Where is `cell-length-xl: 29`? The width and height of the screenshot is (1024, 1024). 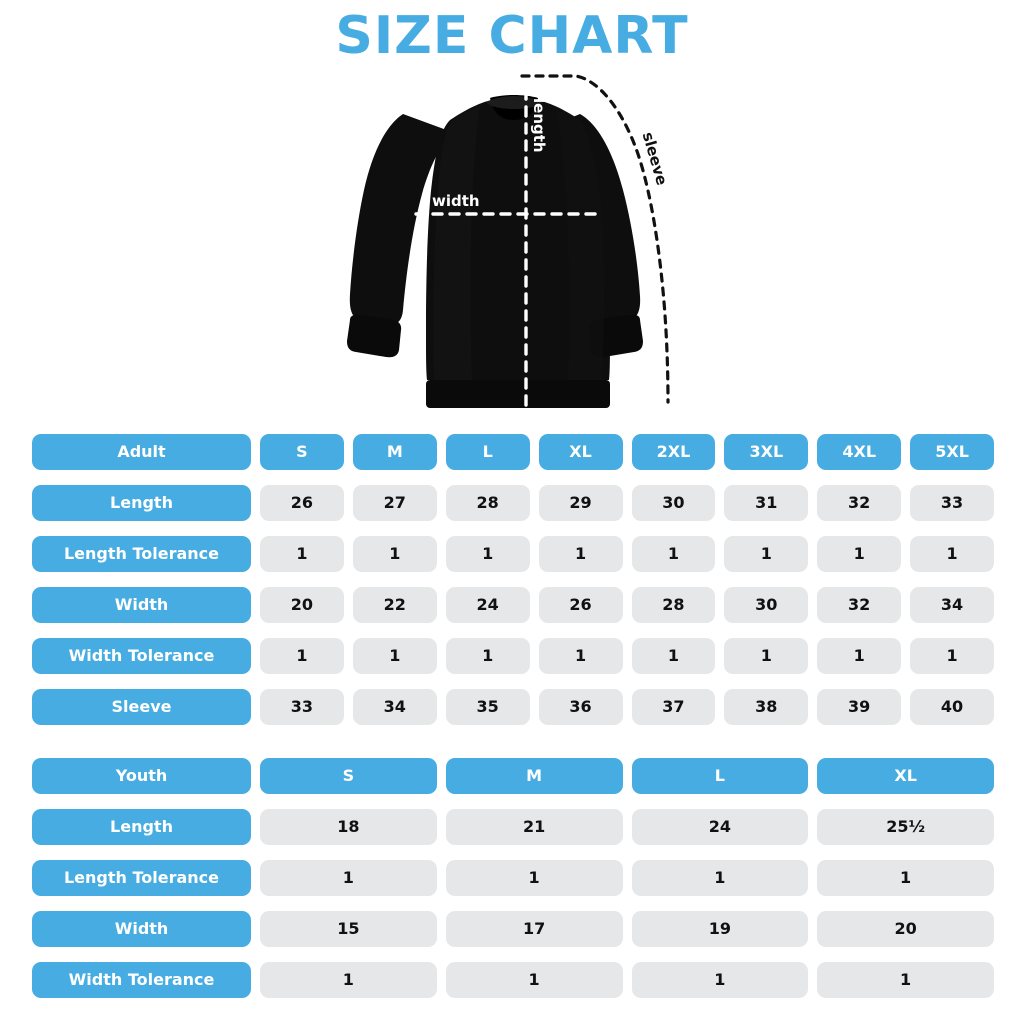 cell-length-xl: 29 is located at coordinates (580, 503).